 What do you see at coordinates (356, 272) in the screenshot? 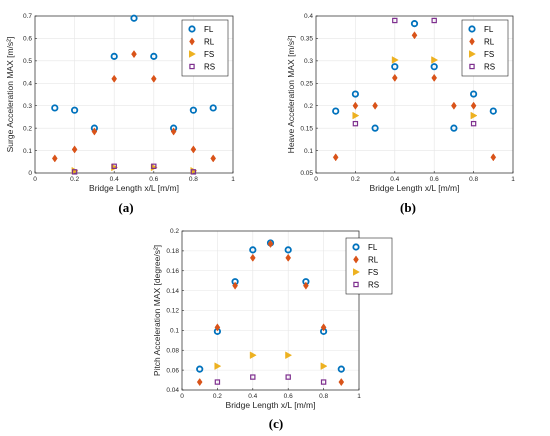
I see `legend-marker-fs` at bounding box center [356, 272].